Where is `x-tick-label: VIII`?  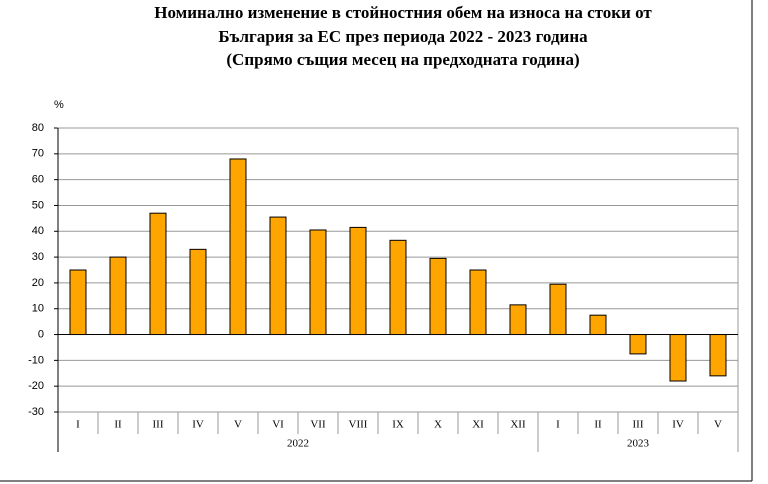 x-tick-label: VIII is located at coordinates (358, 425).